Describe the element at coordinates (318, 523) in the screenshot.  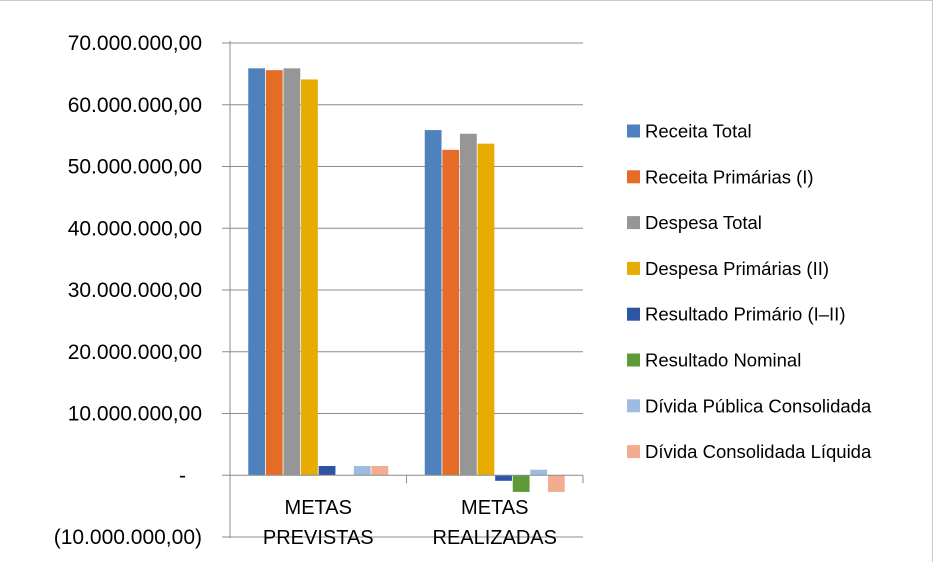
I see `x-category-label: METAS PREVISTAS` at that location.